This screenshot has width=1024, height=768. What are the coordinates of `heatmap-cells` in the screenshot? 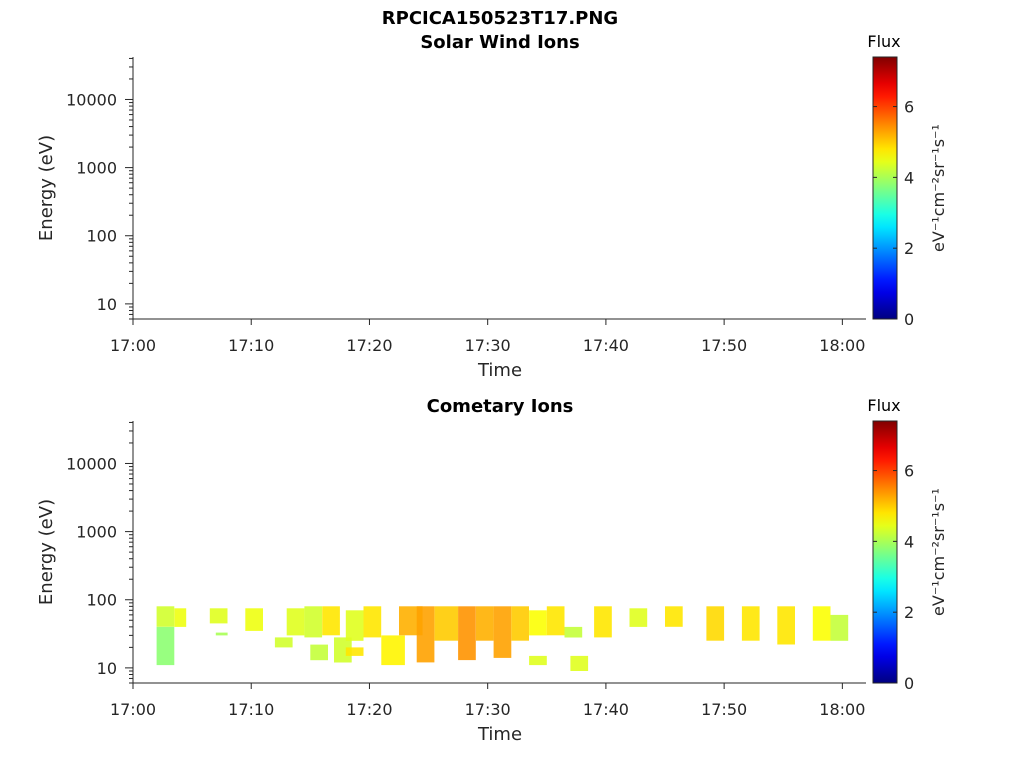 It's located at (502, 638).